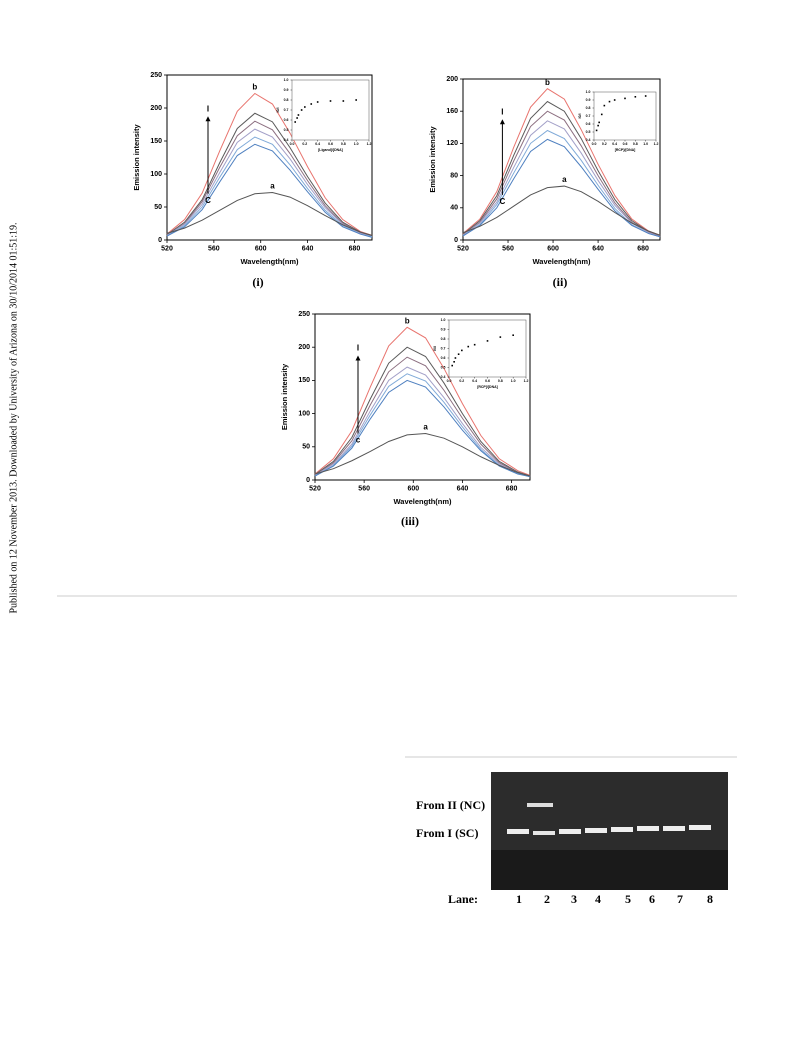  Describe the element at coordinates (463, 899) in the screenshot. I see `lane-title: Lane:` at that location.